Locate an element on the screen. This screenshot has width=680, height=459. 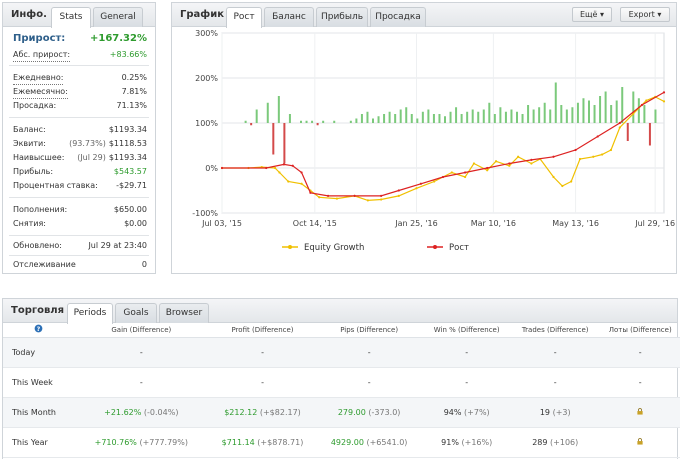
col-pips: Pips (Difference) is located at coordinates (369, 330).